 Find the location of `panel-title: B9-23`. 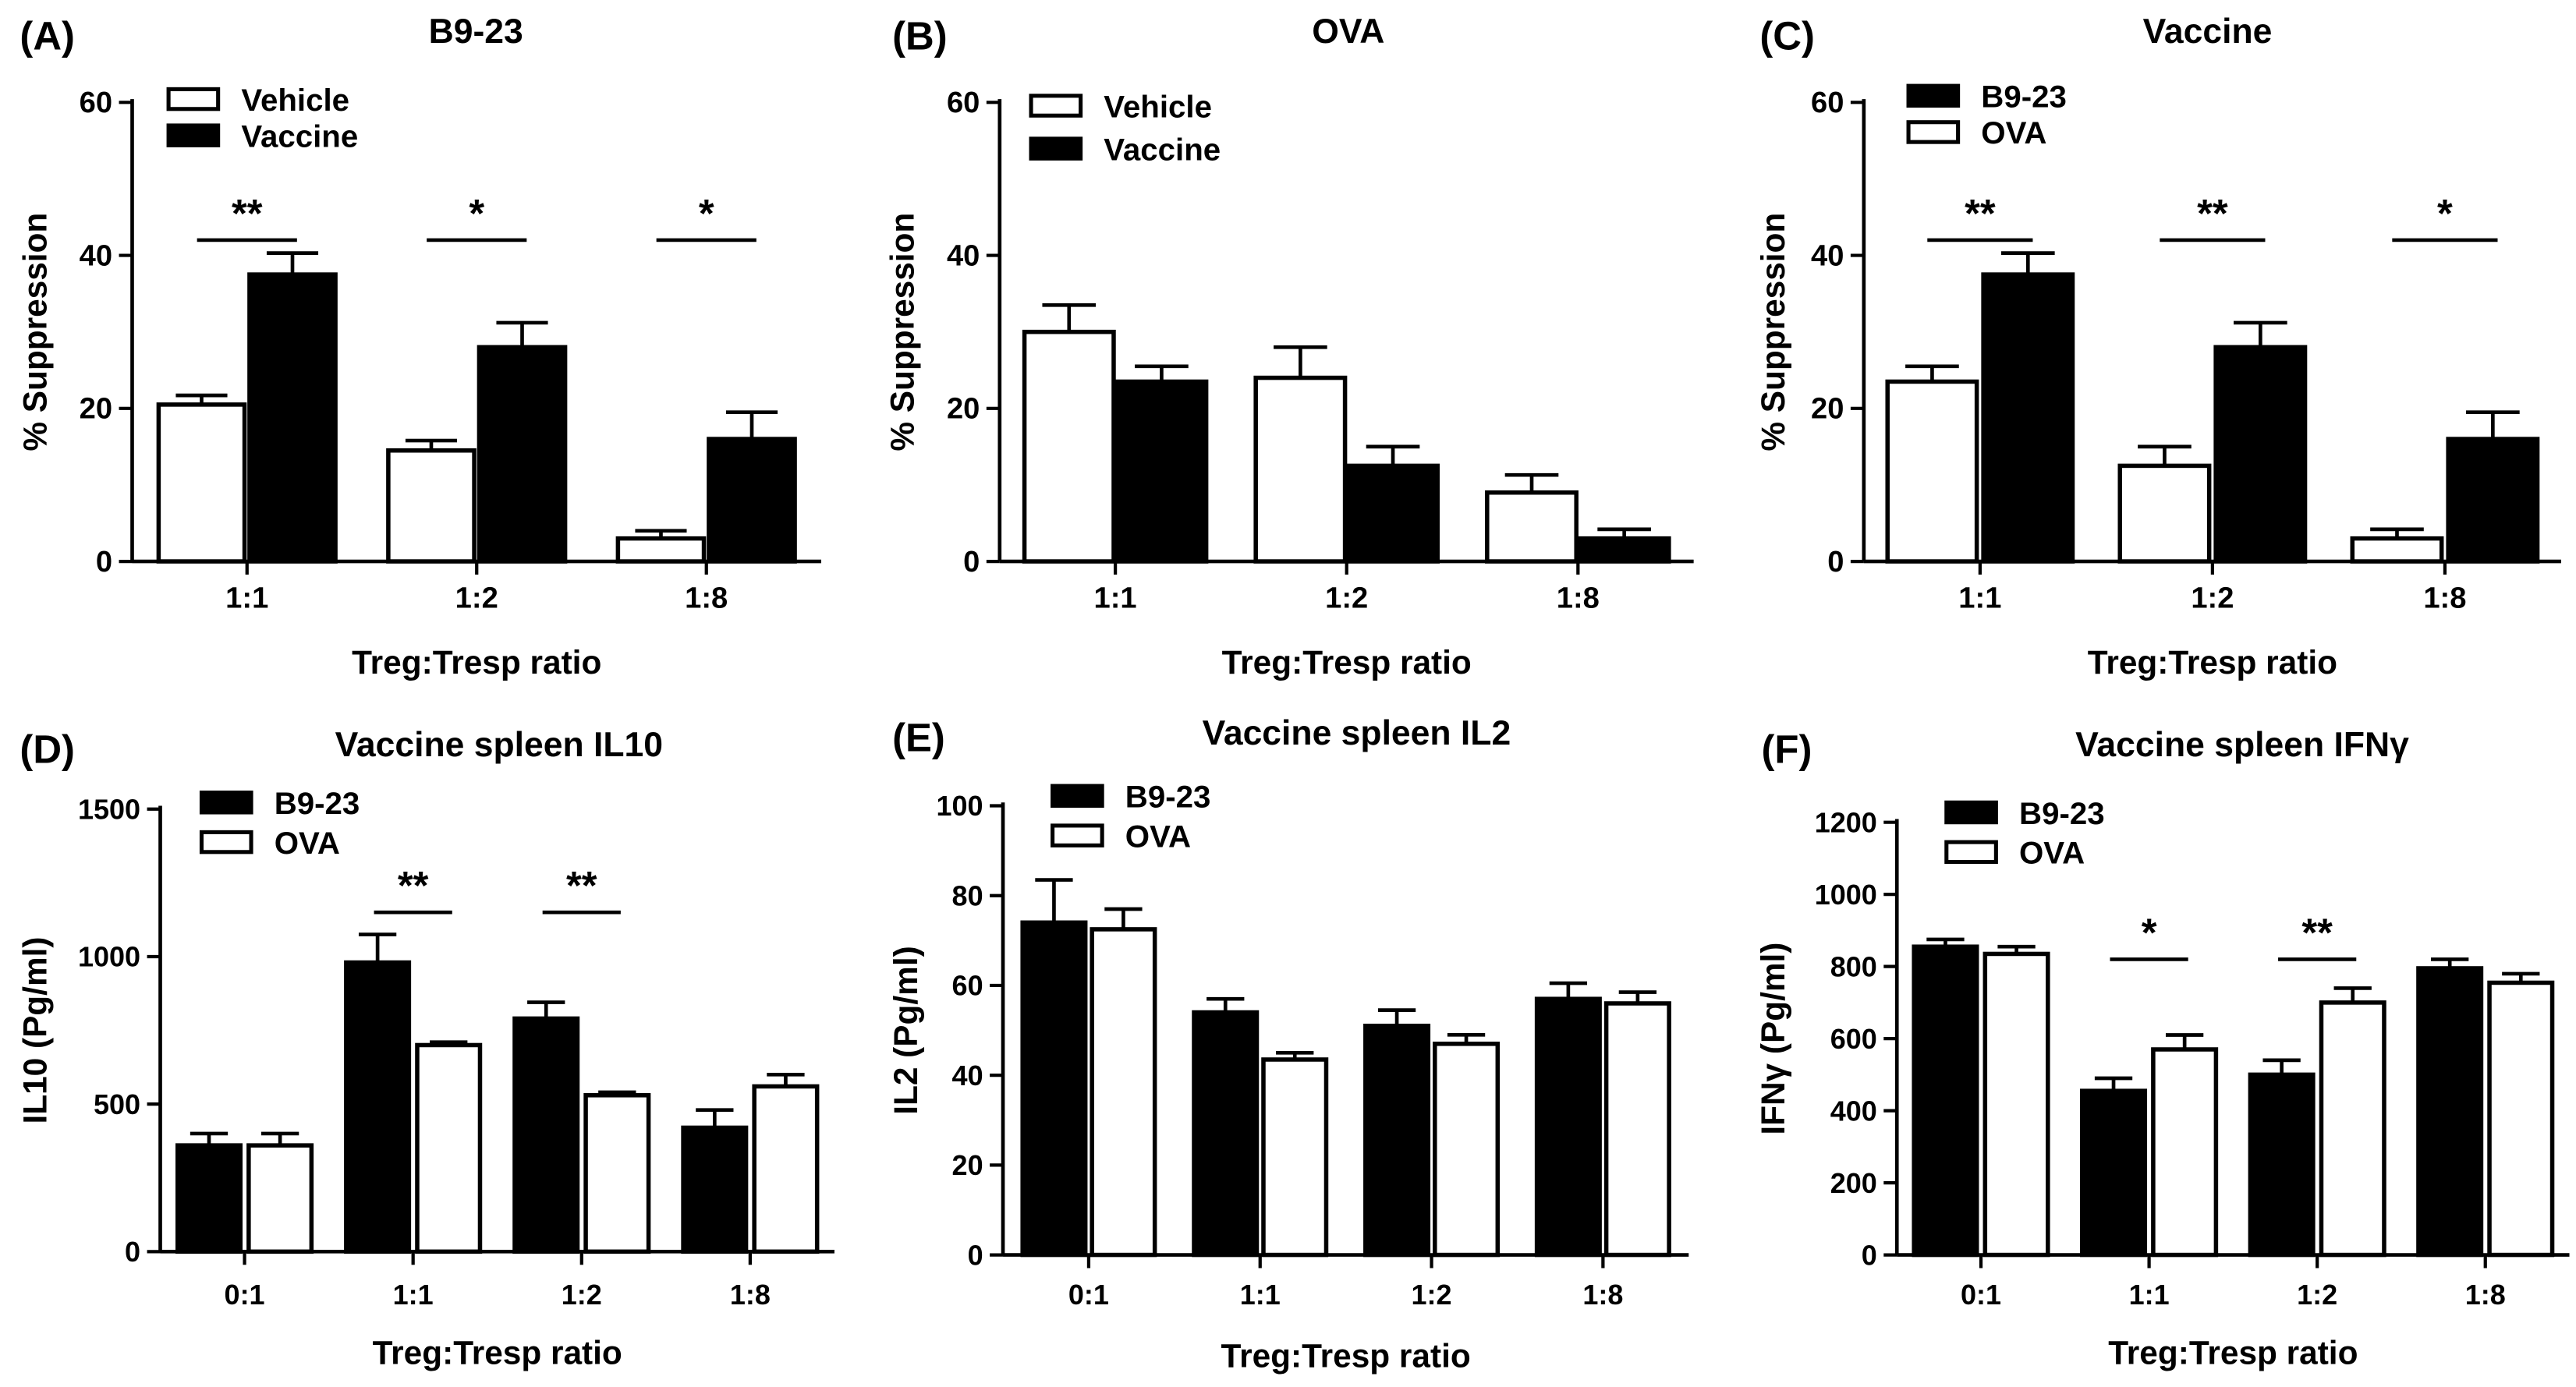

panel-title: B9-23 is located at coordinates (476, 31).